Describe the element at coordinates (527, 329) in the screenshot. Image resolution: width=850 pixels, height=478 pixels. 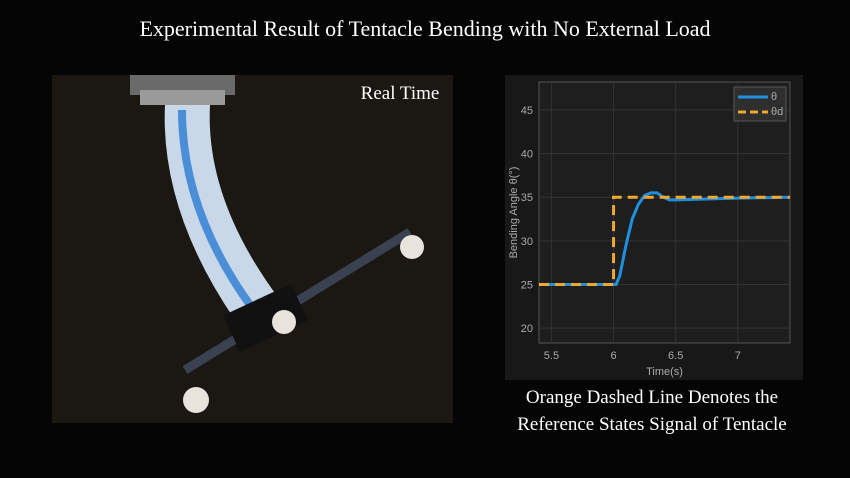
I see `y-tick-label: 20` at that location.